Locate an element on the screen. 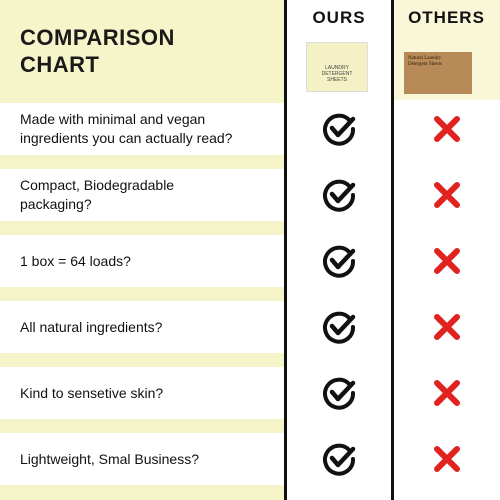 The width and height of the screenshot is (500, 500). question-line: Compact, Biodegradable is located at coordinates (97, 185).